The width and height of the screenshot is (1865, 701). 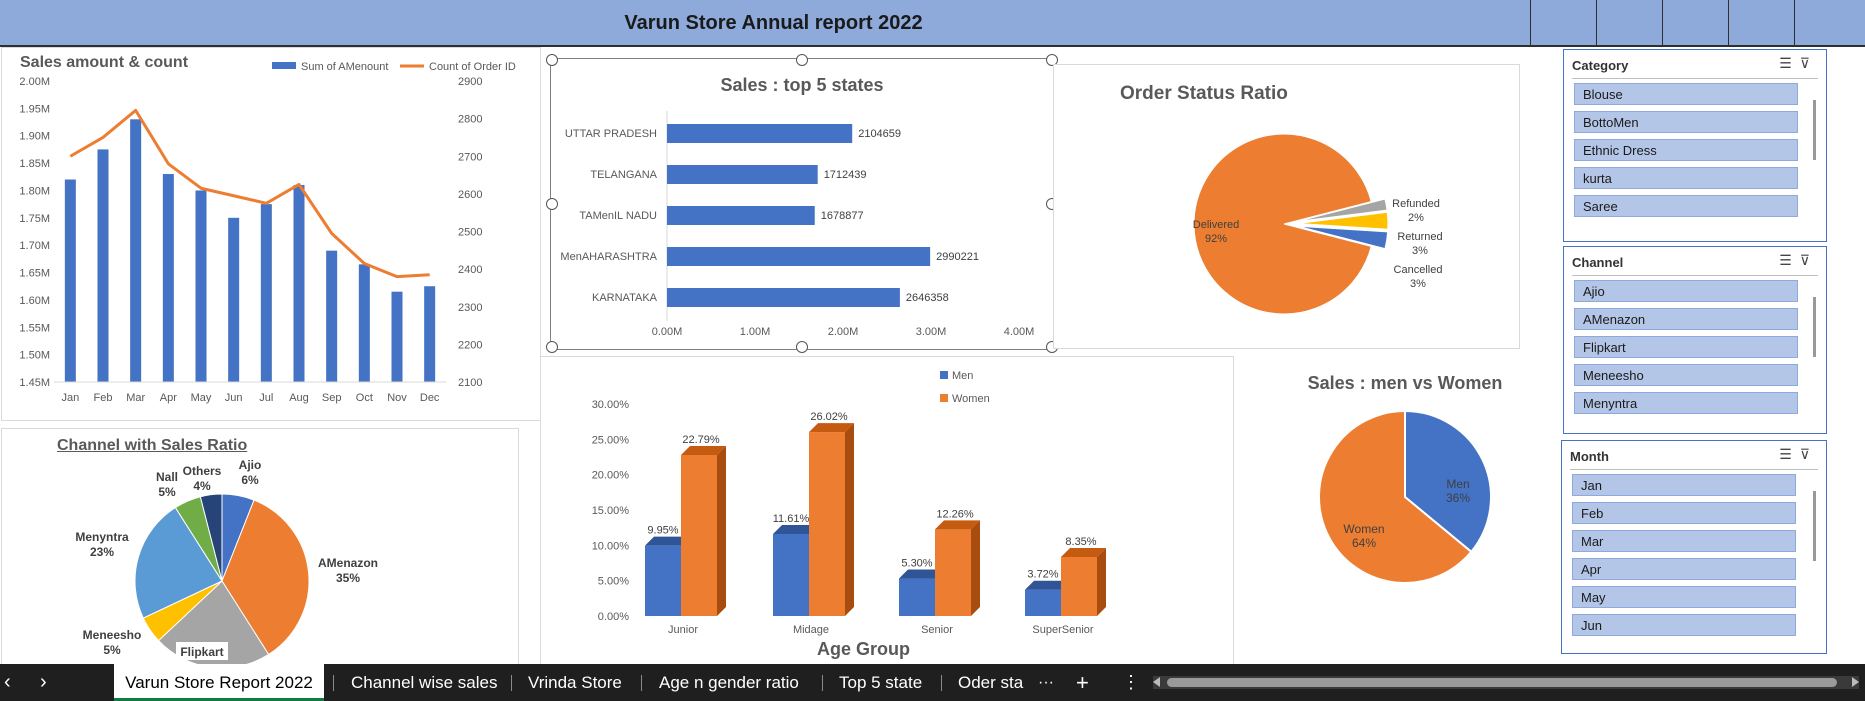 I want to click on gender-slice, so click(x=1448, y=481).